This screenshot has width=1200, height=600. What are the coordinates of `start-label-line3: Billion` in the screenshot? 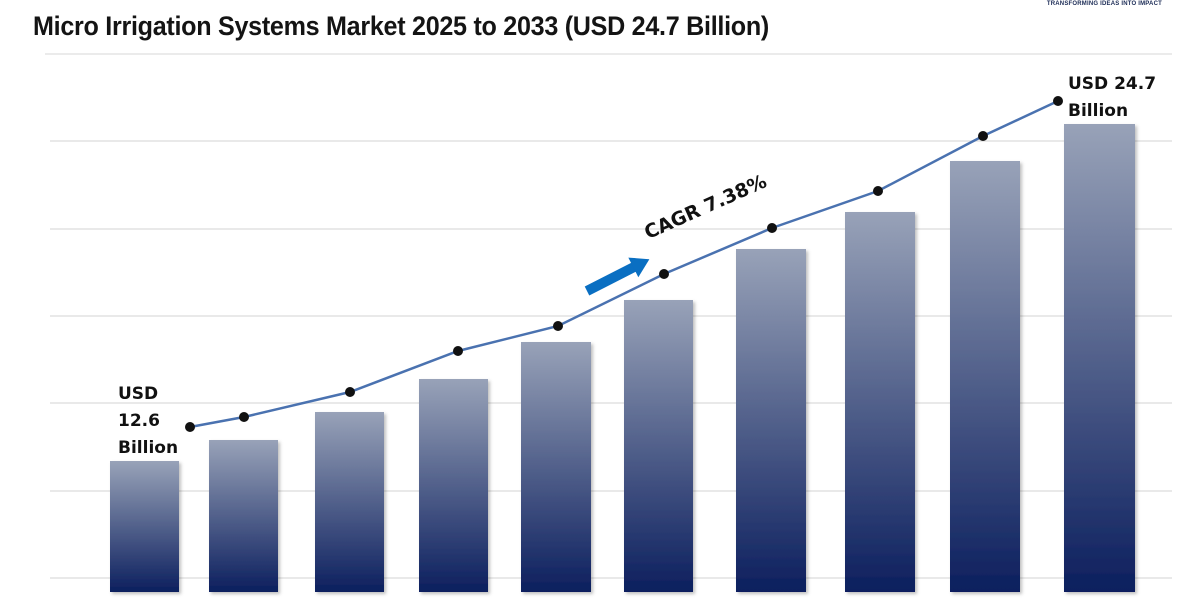 It's located at (148, 448).